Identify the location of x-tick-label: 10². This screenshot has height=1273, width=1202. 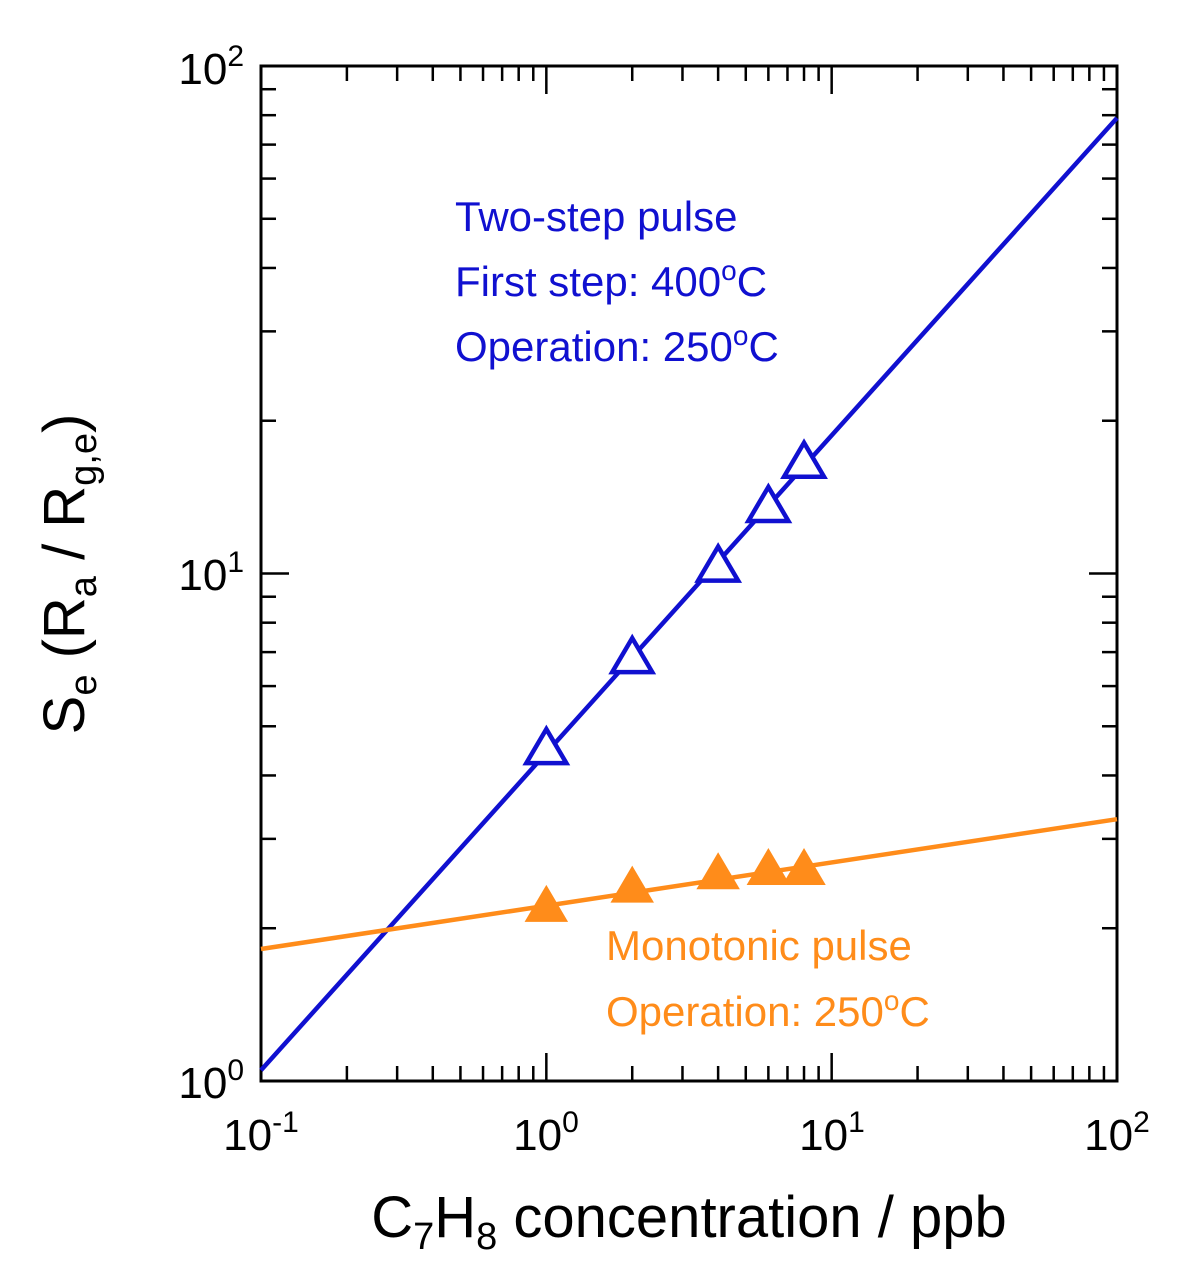
(1117, 1133).